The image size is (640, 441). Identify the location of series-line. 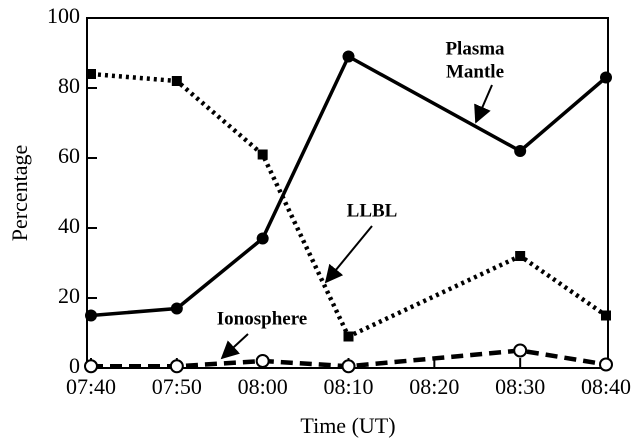
(349, 358).